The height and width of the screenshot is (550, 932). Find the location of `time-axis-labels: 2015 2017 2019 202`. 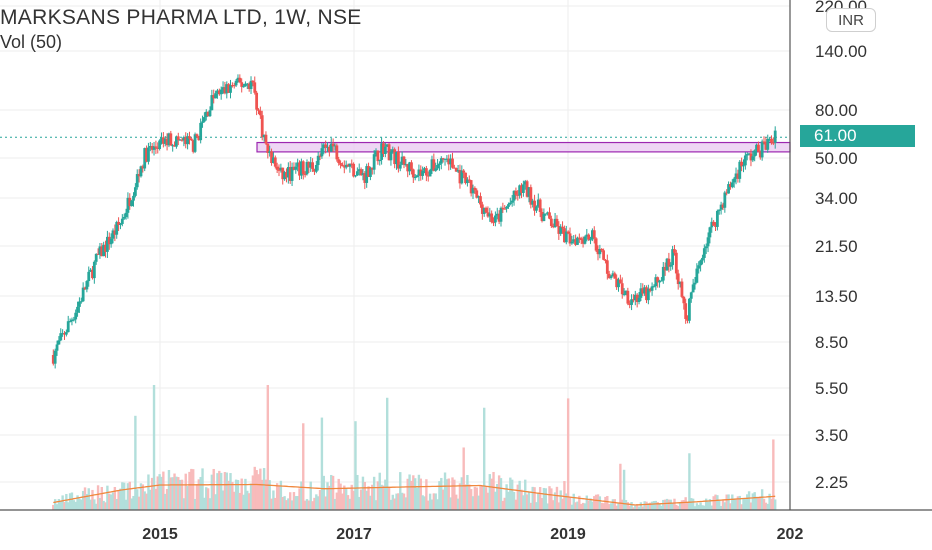

time-axis-labels: 2015 2017 2019 202 is located at coordinates (472, 534).